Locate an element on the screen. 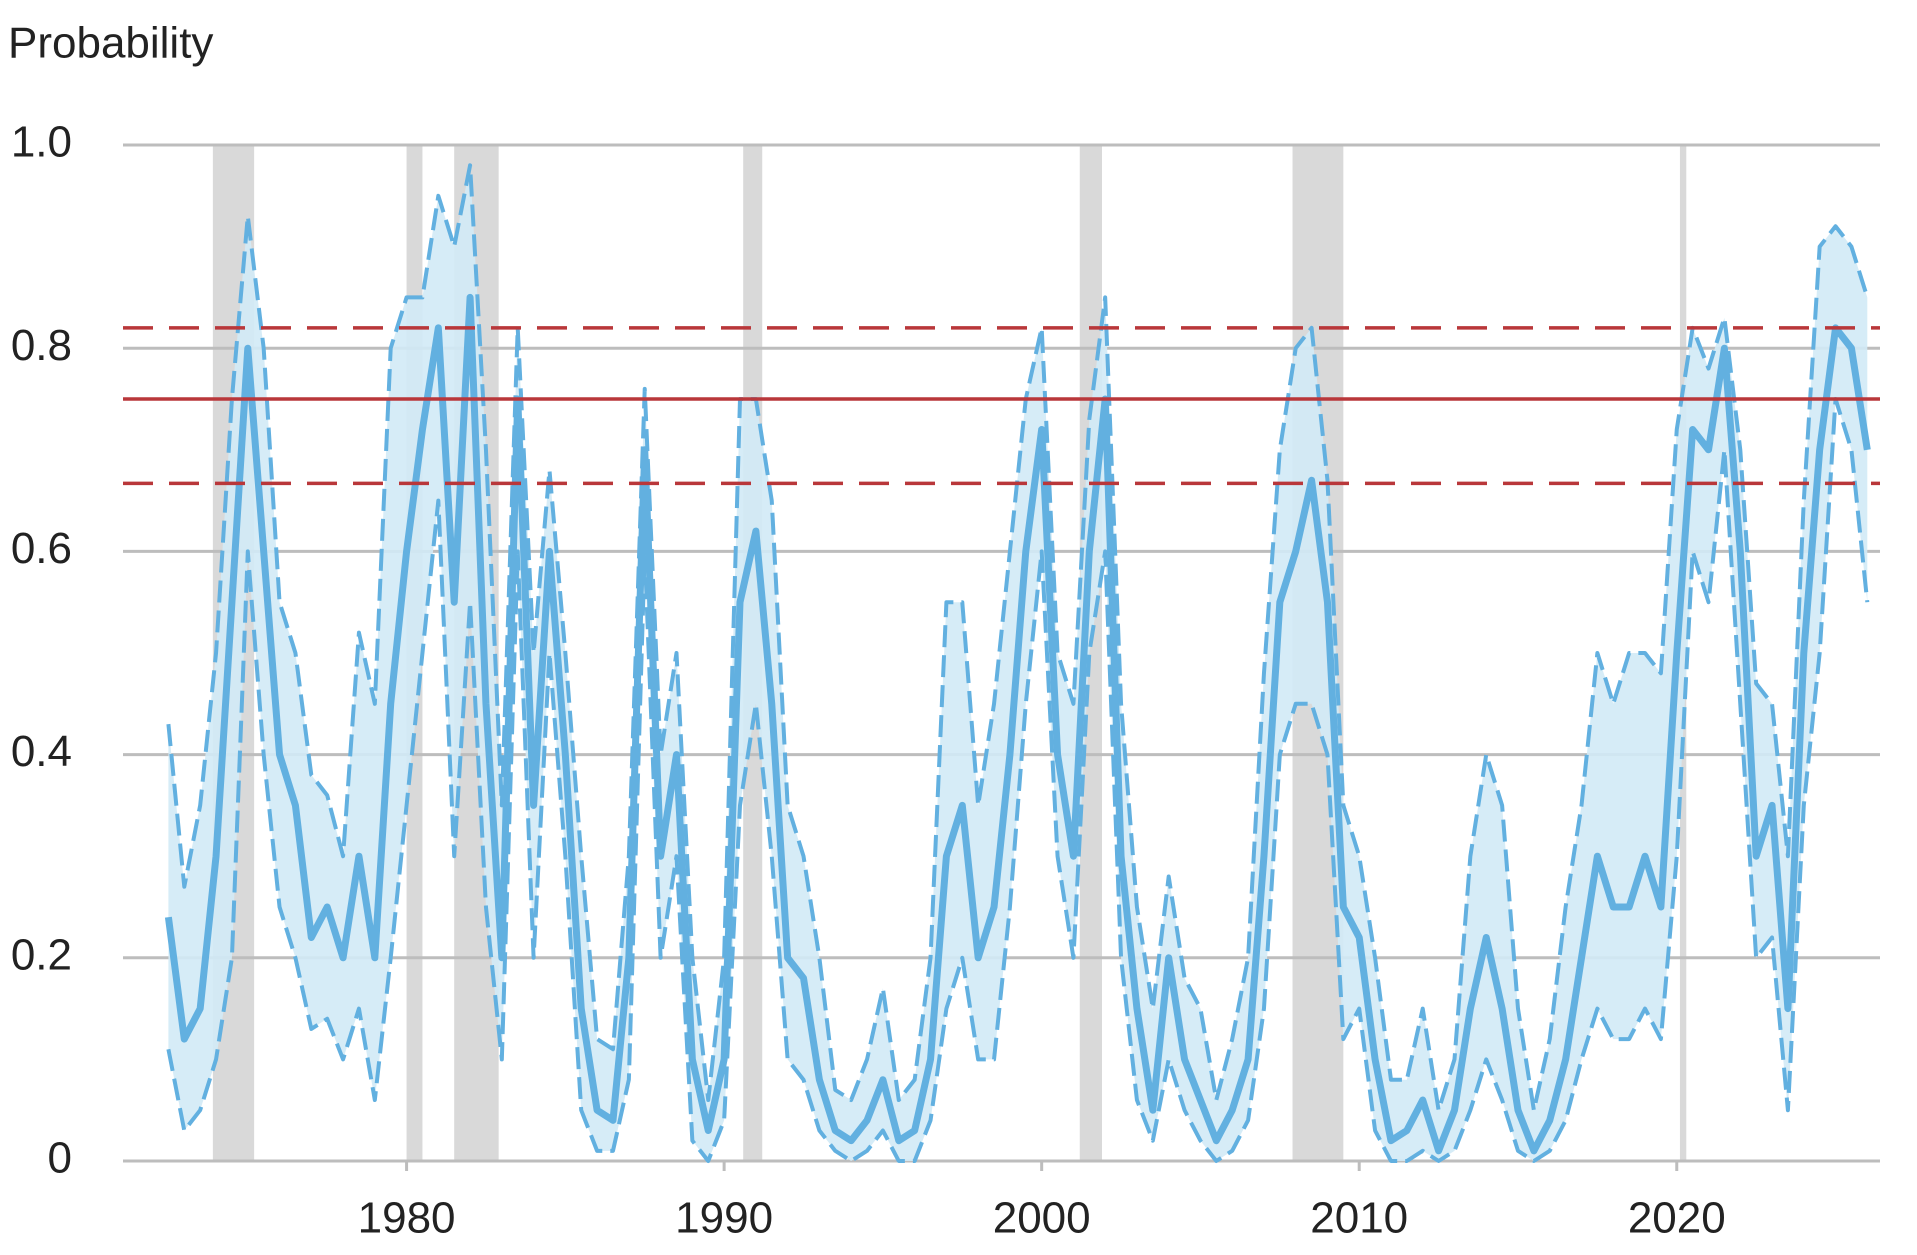 The width and height of the screenshot is (1917, 1255). x-tick-label: 2020 is located at coordinates (1677, 1218).